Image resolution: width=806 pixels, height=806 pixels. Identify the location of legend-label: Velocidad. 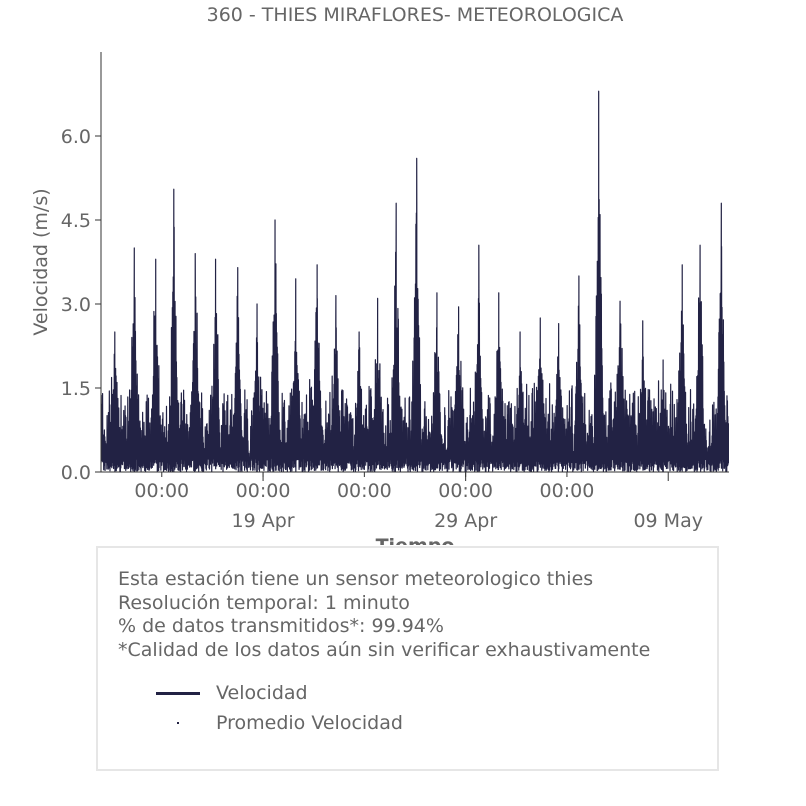
(262, 693).